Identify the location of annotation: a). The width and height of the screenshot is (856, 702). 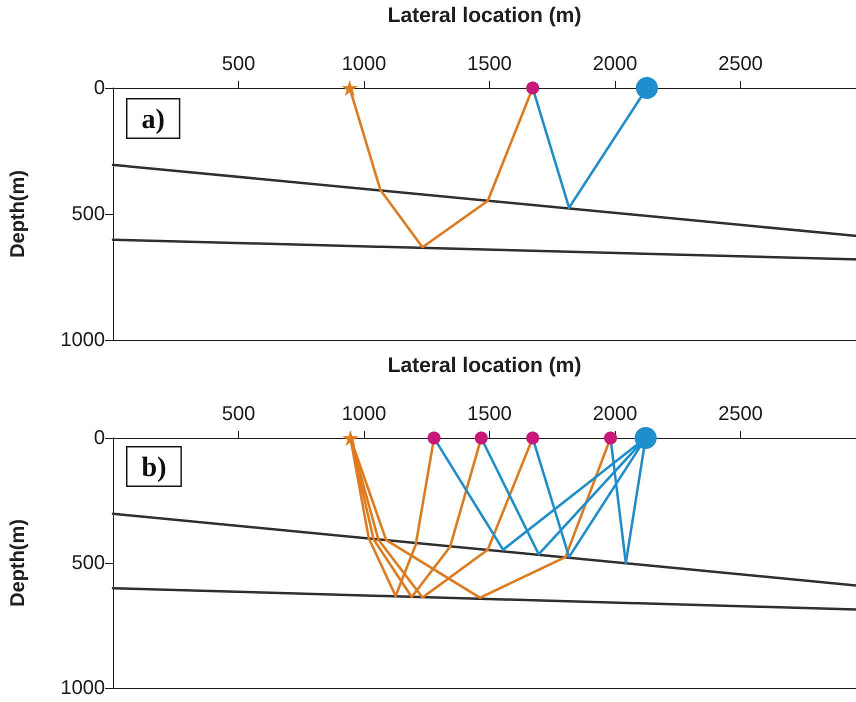
(153, 119).